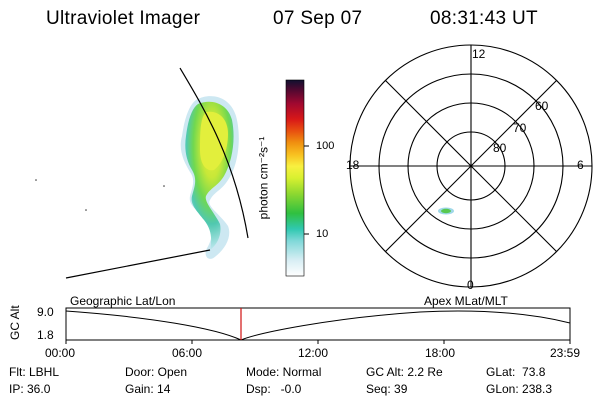 Image resolution: width=600 pixels, height=400 pixels. I want to click on polar-mlt-0: 0, so click(470, 285).